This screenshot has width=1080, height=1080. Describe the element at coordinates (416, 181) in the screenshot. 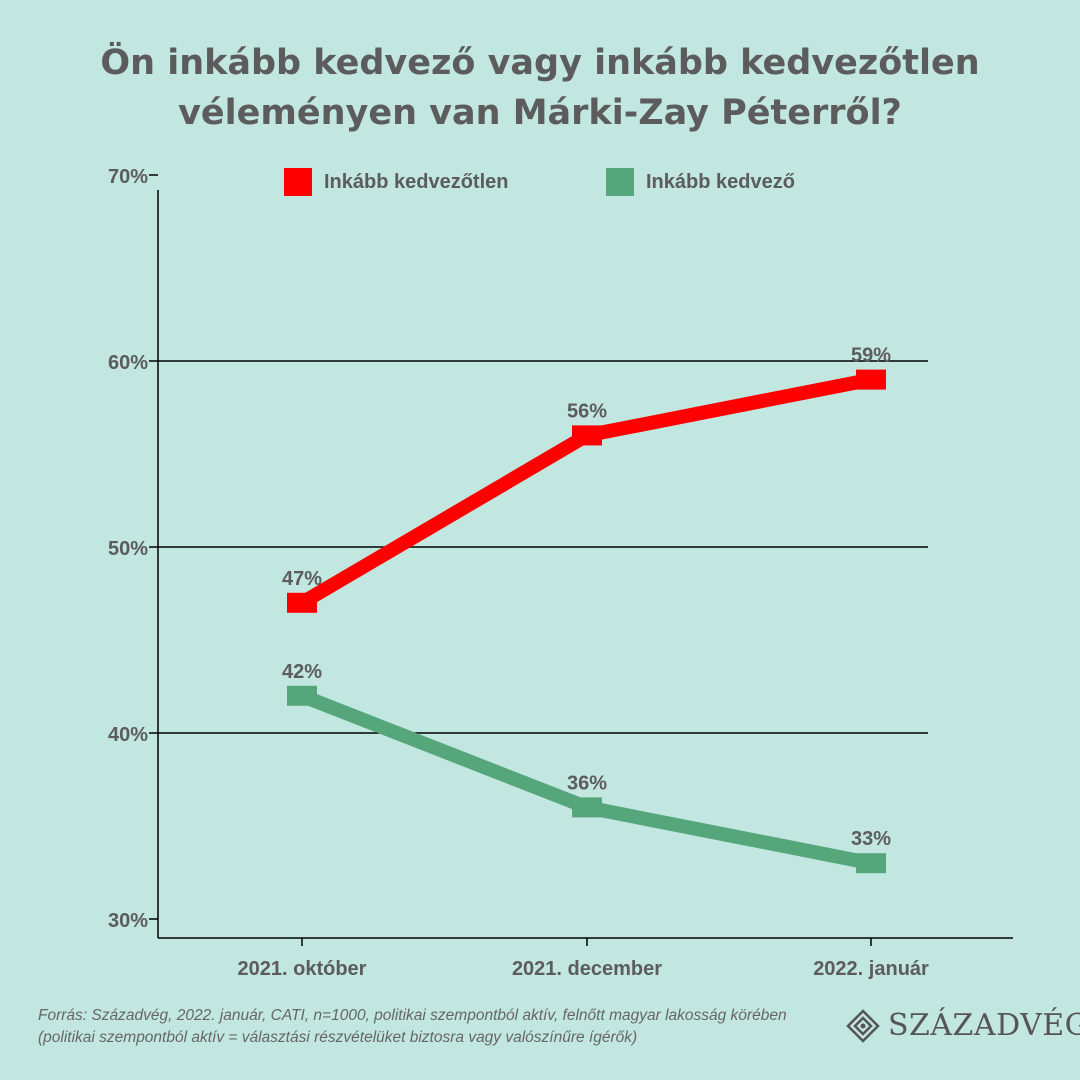

I see `legend-label-unfavorable: Inkább kedvezőtlen` at that location.